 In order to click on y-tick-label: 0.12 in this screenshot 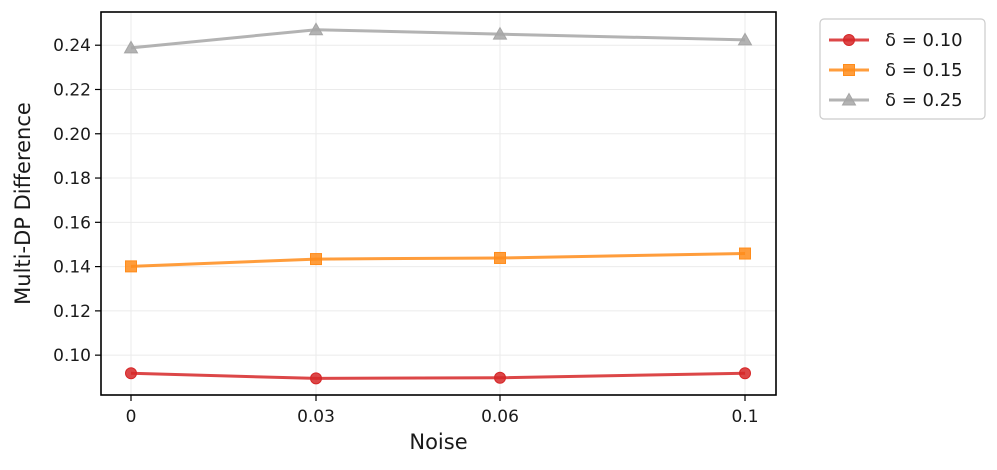, I will do `click(72, 312)`.